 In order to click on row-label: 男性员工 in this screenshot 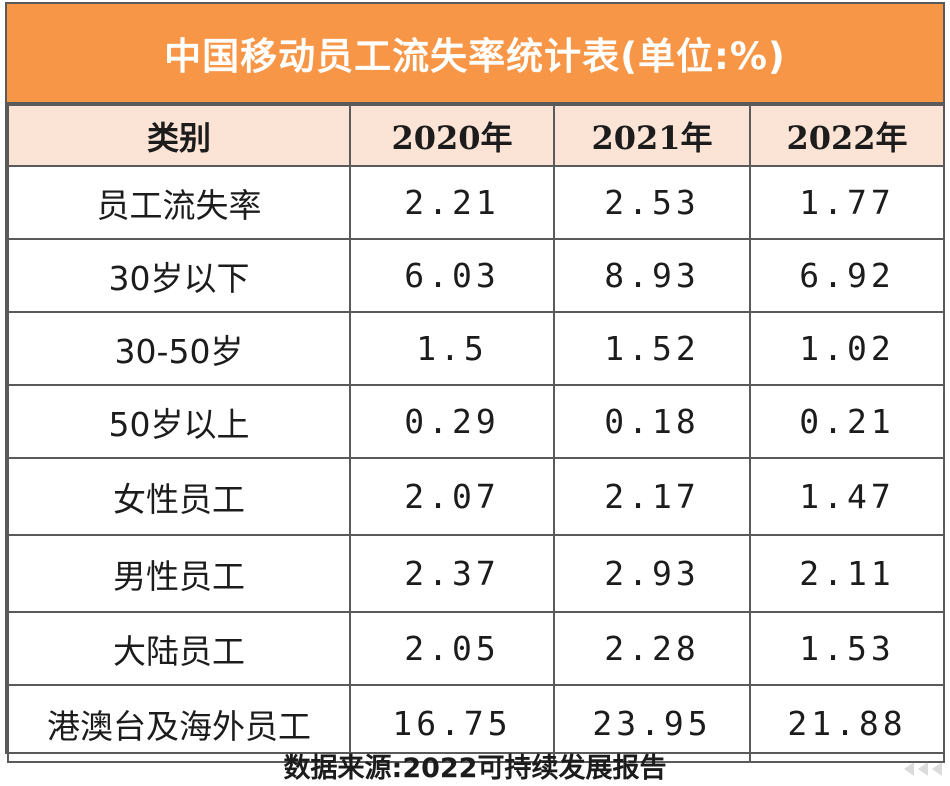, I will do `click(179, 573)`.